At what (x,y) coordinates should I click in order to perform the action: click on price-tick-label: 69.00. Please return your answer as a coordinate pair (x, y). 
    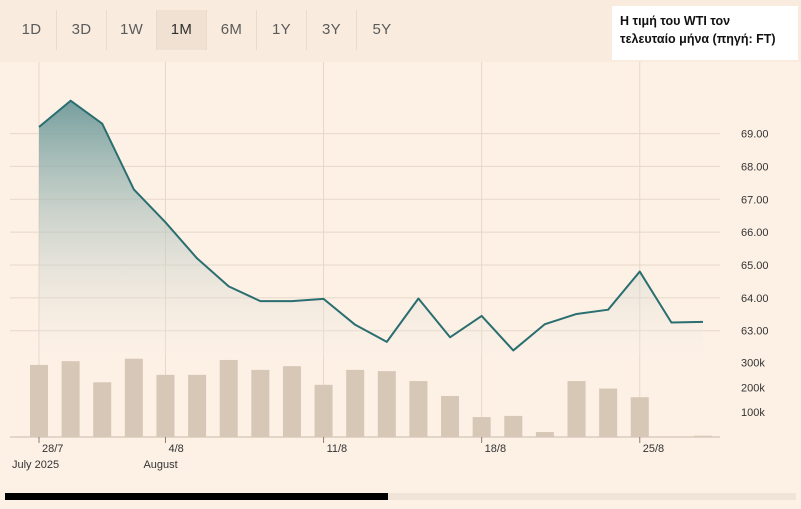
    Looking at the image, I should click on (755, 135).